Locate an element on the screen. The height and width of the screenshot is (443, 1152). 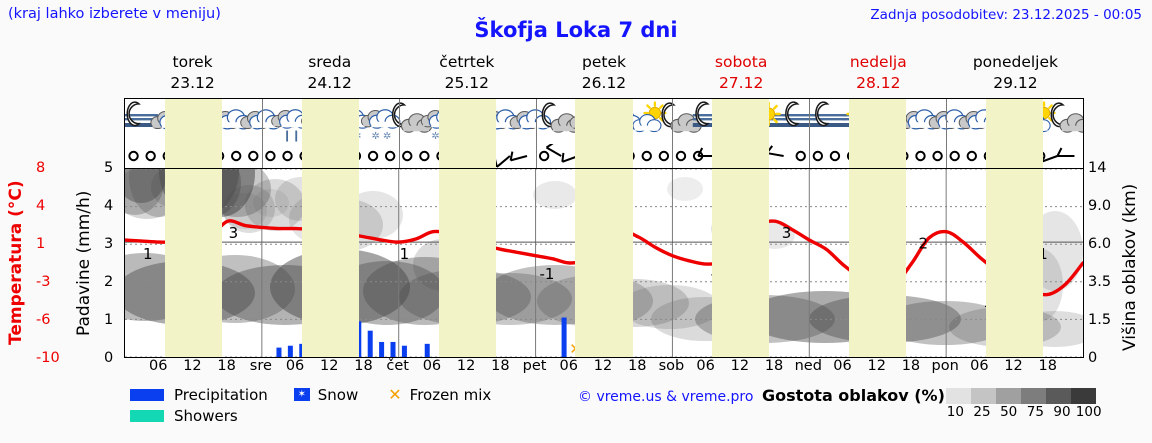
location-menu-note: (kraj lahko izberete v meniju) is located at coordinates (114, 14).